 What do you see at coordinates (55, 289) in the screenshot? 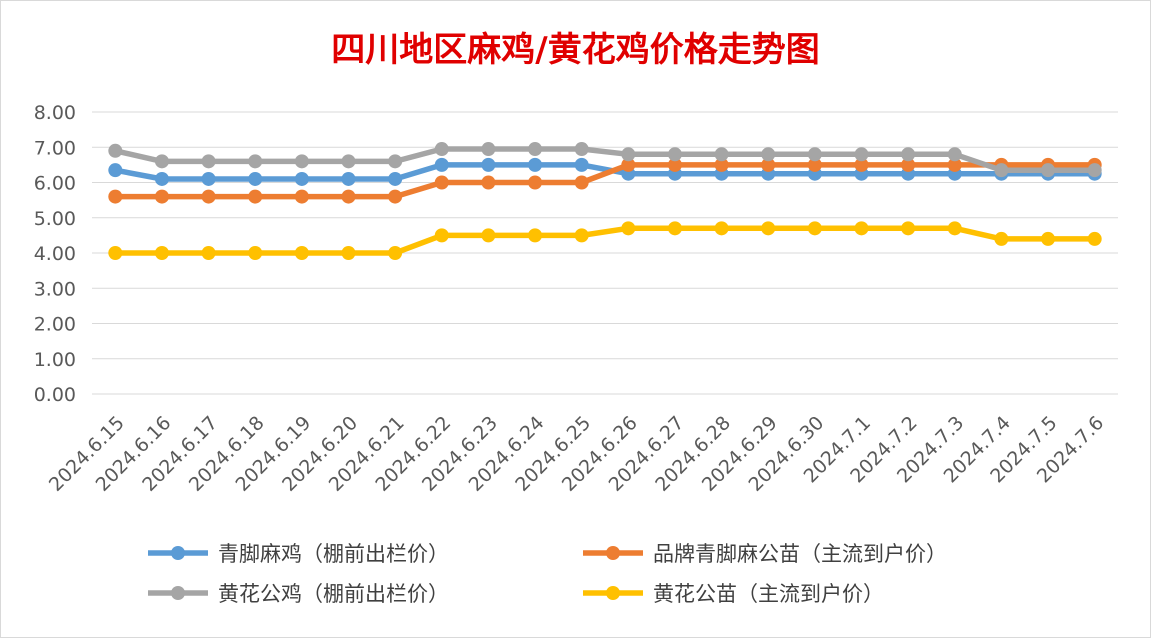
I see `y-tick-label: 3.00` at bounding box center [55, 289].